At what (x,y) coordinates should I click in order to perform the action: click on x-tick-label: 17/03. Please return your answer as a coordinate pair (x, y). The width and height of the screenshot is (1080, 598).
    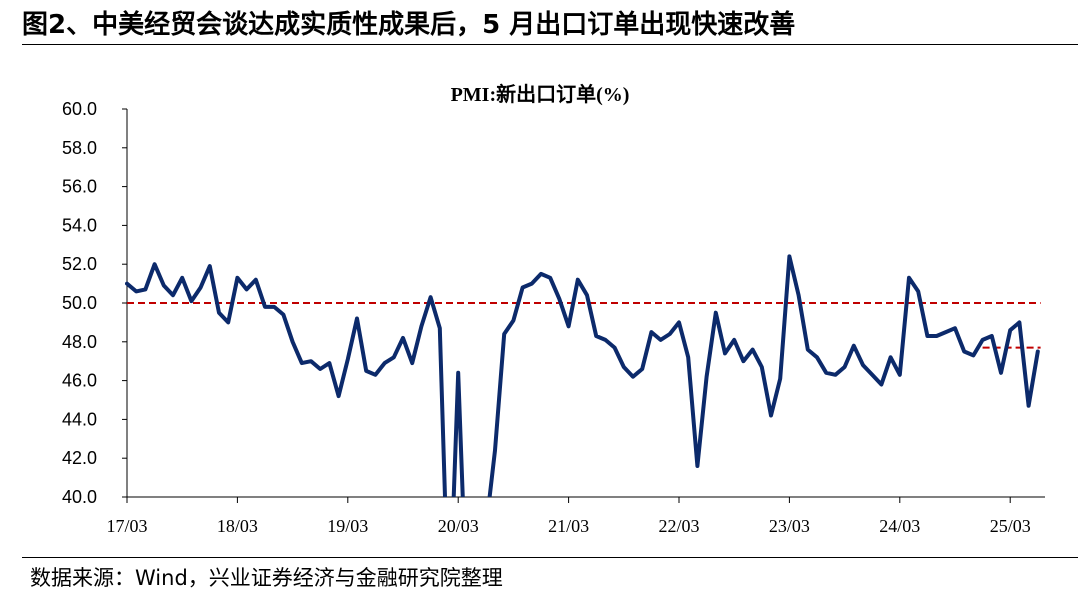
    Looking at the image, I should click on (126, 526).